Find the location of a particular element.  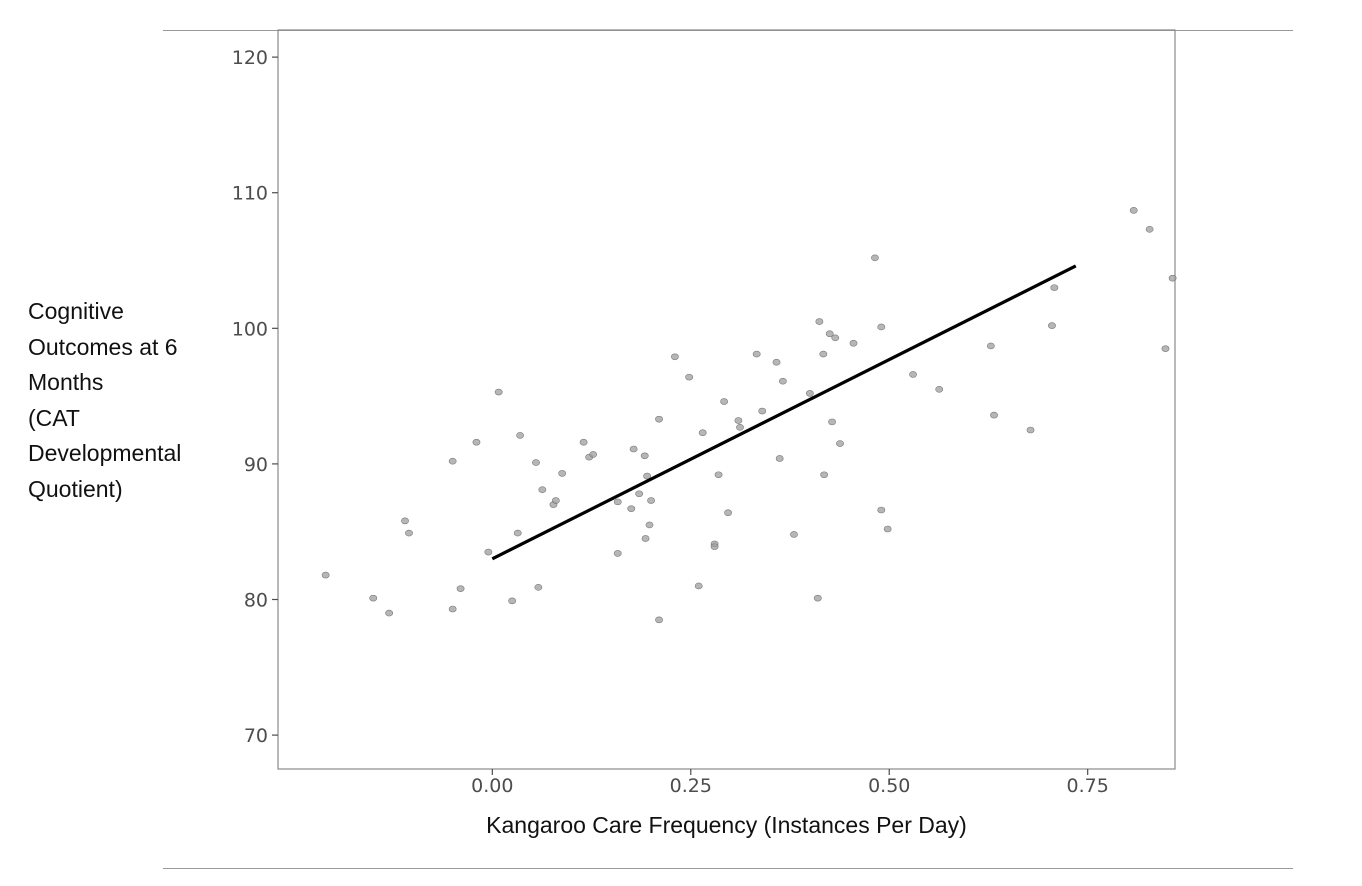

y-tick-label: 100 is located at coordinates (250, 329).